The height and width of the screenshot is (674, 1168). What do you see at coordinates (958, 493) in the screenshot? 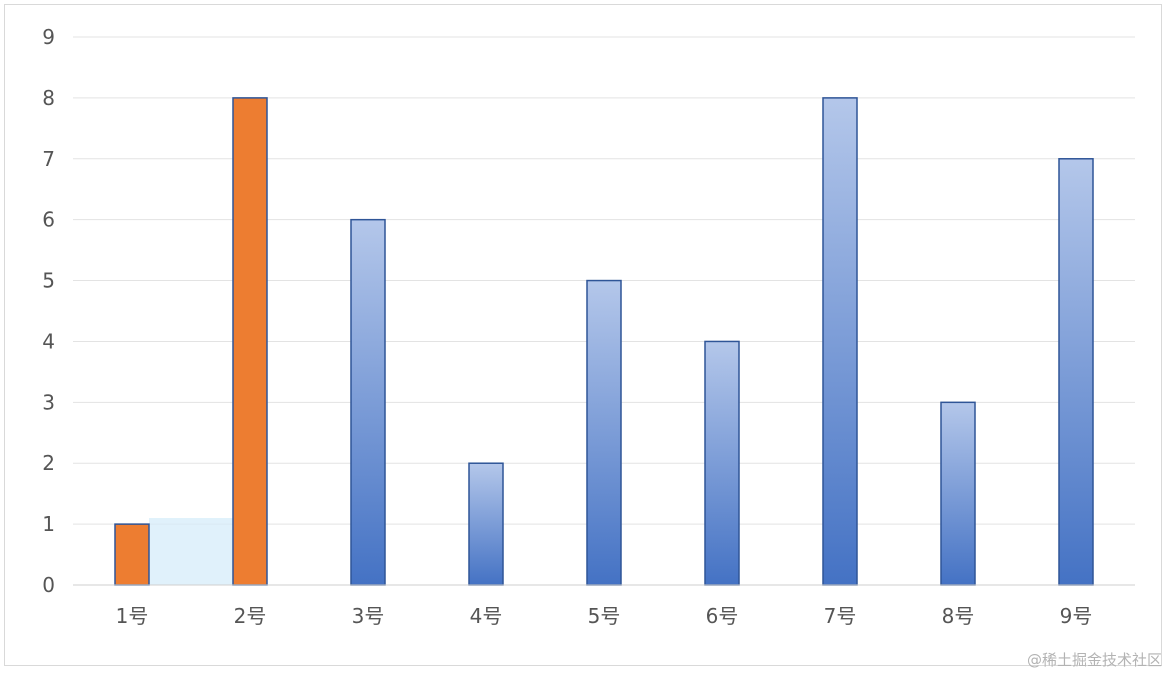
I see `bar-8号` at bounding box center [958, 493].